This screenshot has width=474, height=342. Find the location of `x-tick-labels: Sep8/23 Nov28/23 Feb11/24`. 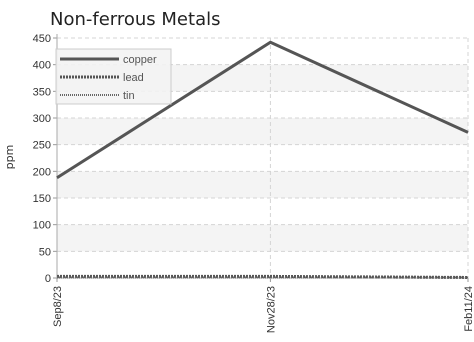

x-tick-labels: Sep8/23 Nov28/23 Feb11/24 is located at coordinates (263, 309).